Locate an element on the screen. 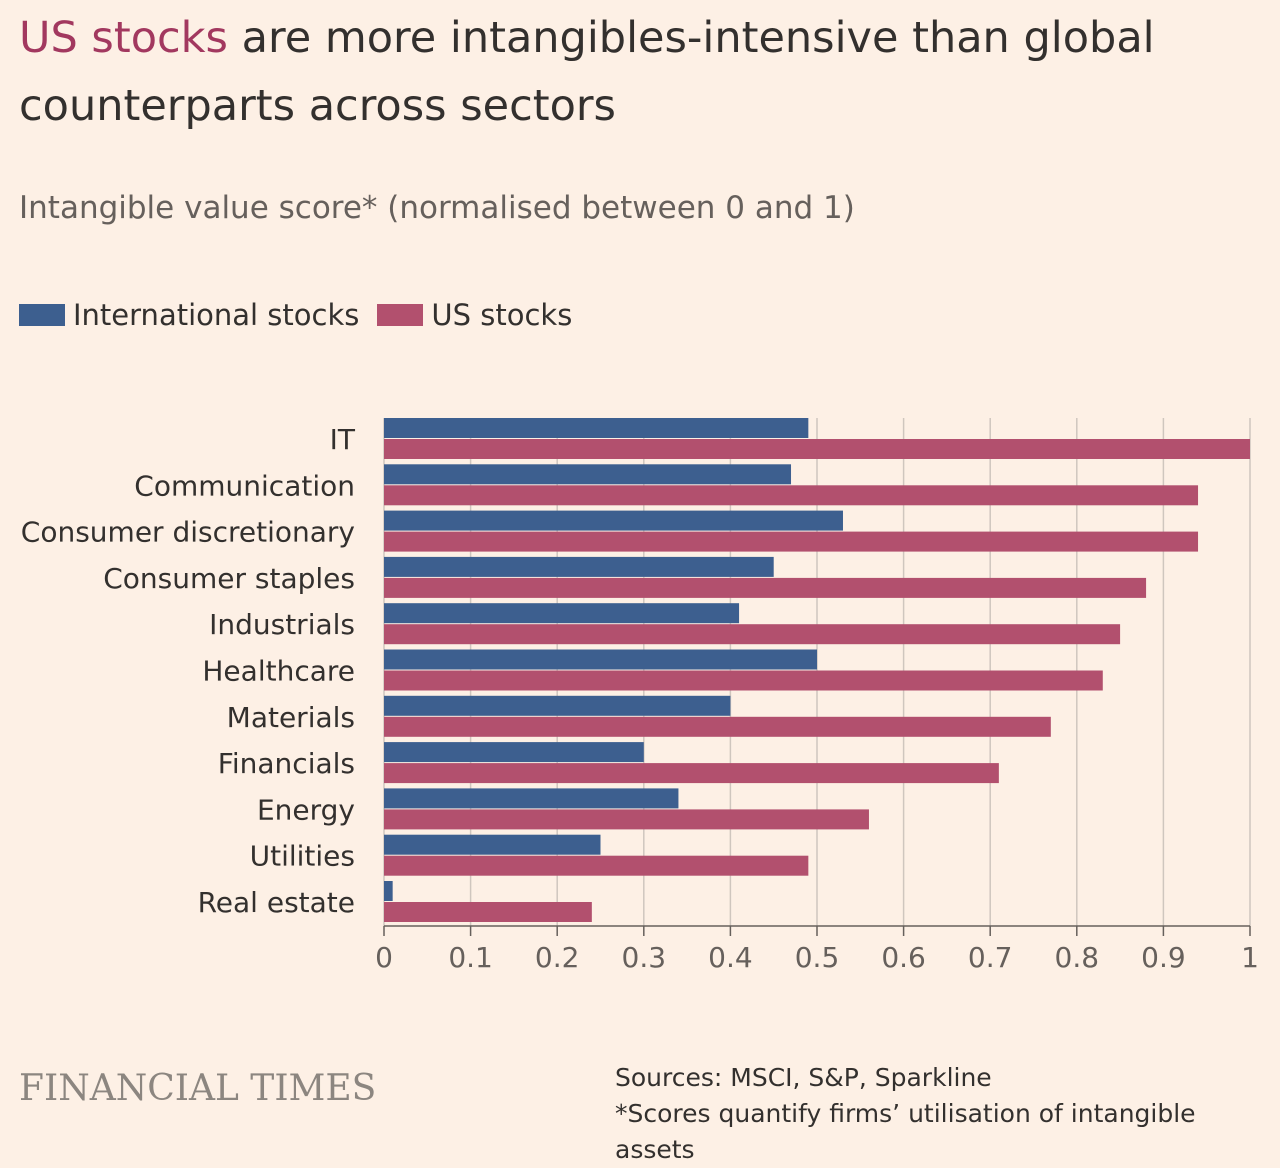 This screenshot has height=1168, width=1280. legend: International stocks US stocks is located at coordinates (304, 315).